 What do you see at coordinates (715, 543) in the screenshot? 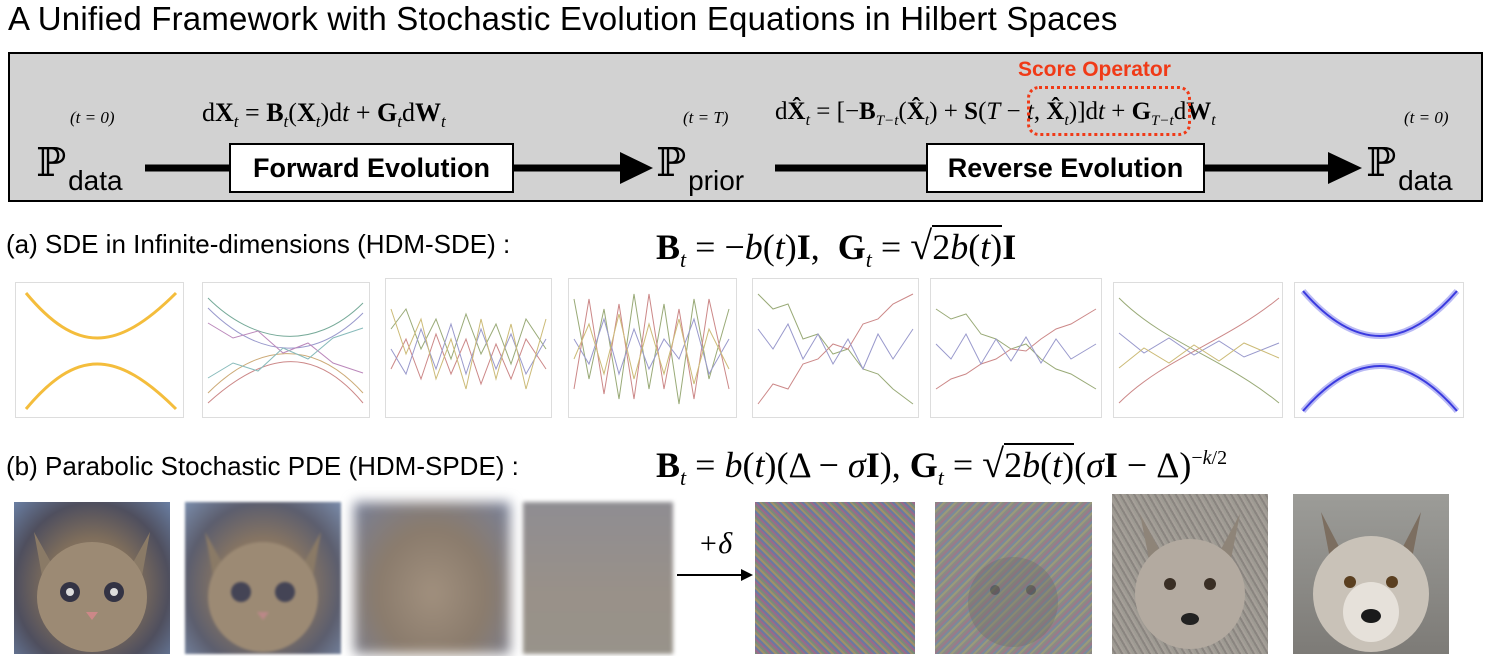
I see `delta-label: +δ` at bounding box center [715, 543].